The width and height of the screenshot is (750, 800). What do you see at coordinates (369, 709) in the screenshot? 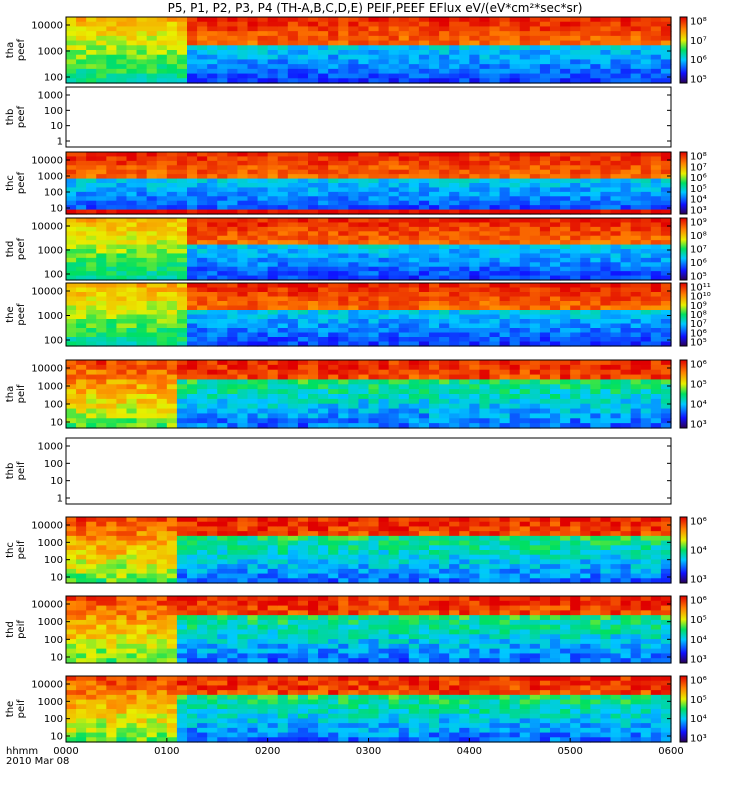
I see `heatmap-the_peif` at bounding box center [369, 709].